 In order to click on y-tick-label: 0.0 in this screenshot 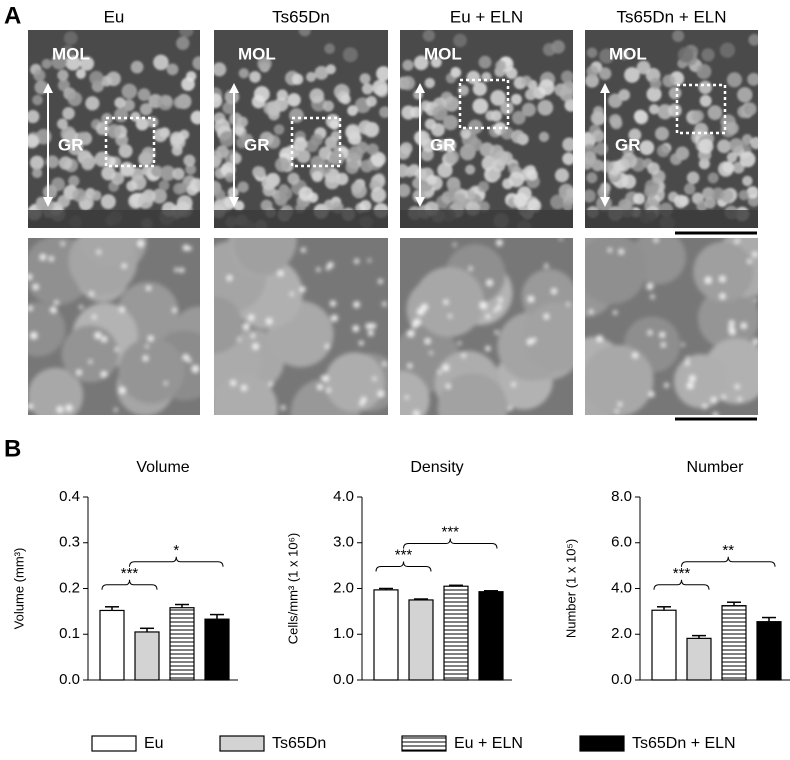, I will do `click(69, 679)`.